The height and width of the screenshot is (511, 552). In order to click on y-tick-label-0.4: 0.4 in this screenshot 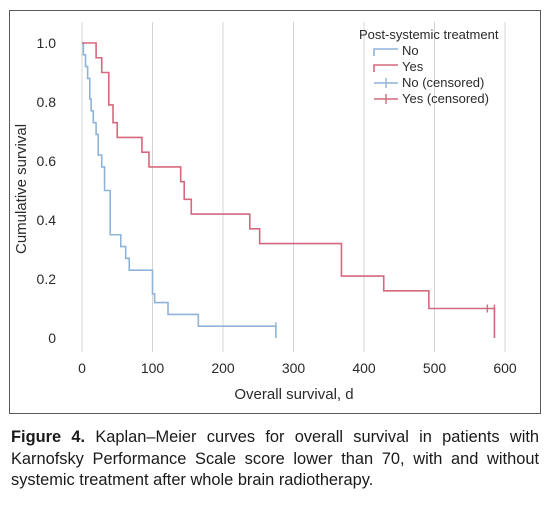, I will do `click(47, 220)`.